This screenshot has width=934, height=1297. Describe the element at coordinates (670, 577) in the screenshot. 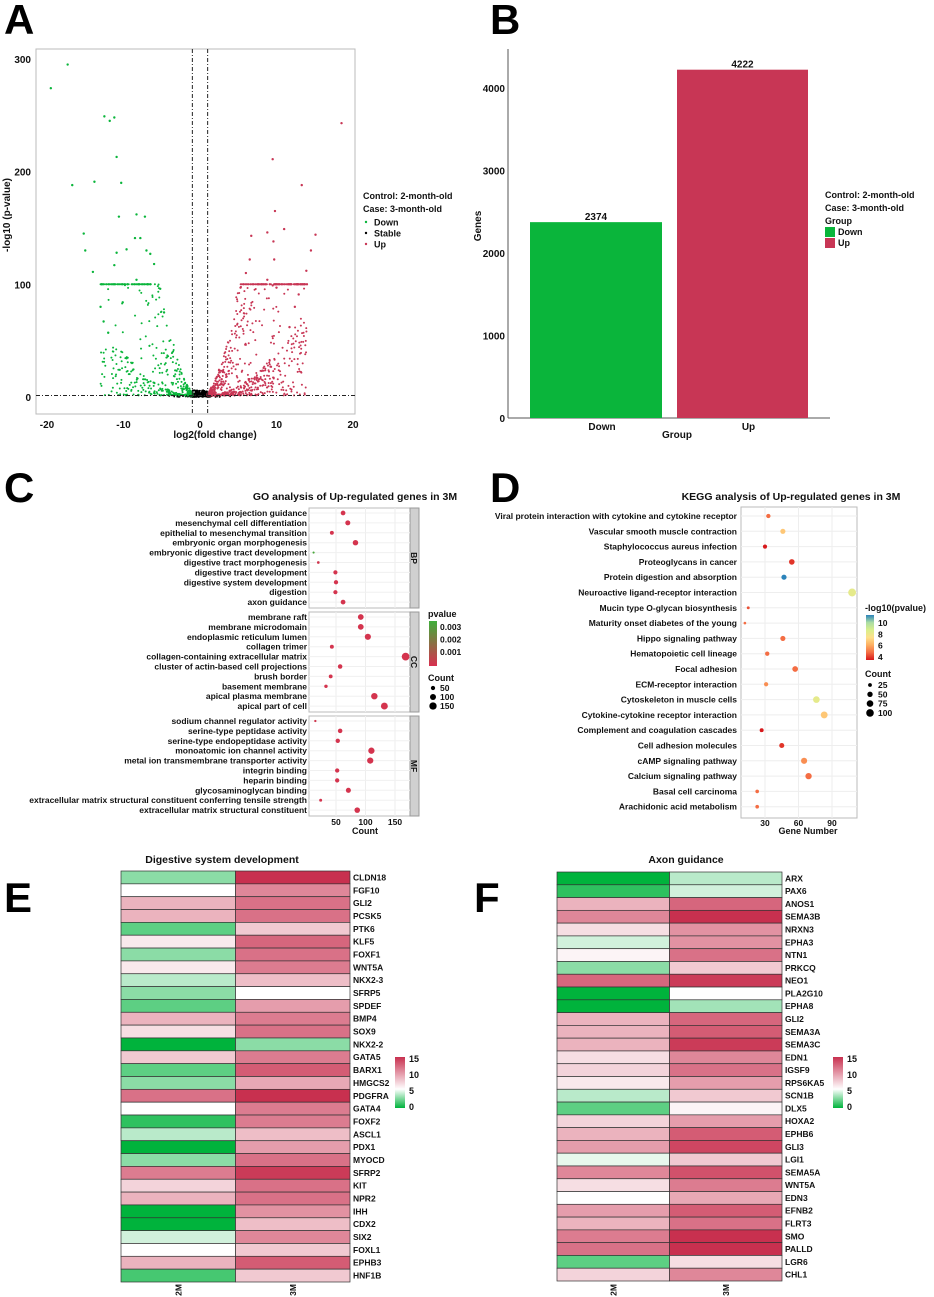

I see `term-label: Protein digestion and absorption` at that location.